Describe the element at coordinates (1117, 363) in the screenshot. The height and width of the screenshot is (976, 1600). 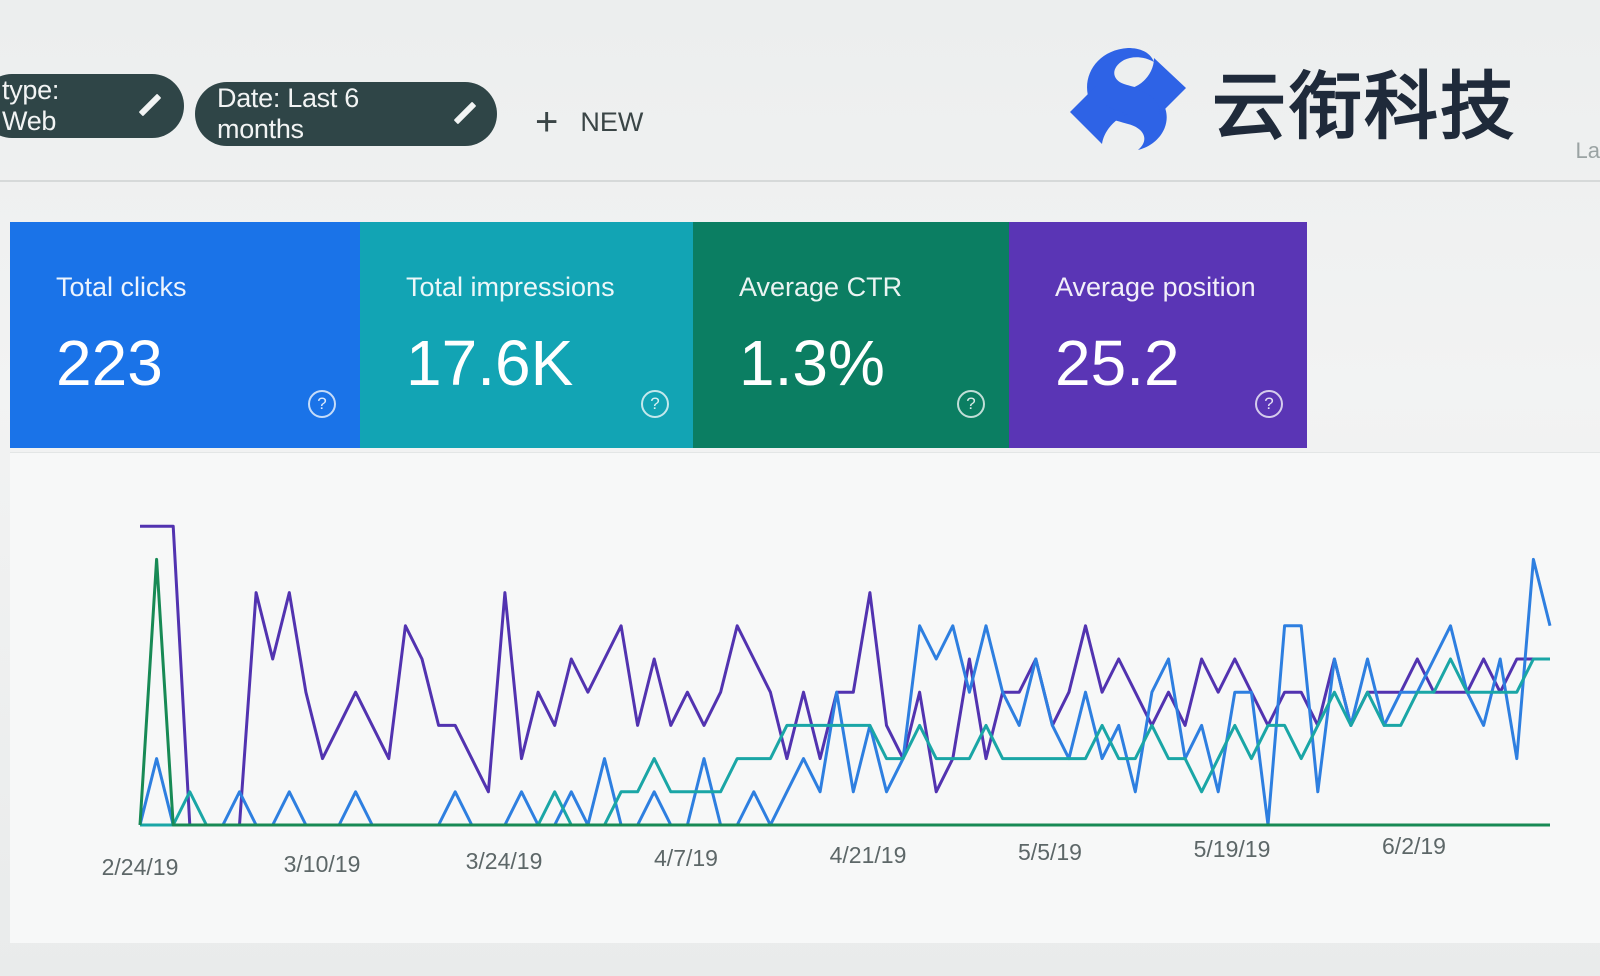
I see `metric-value: 25.2` at that location.